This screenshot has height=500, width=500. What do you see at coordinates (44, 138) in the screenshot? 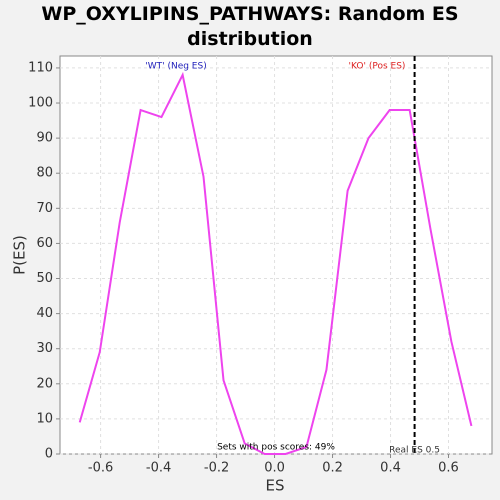
I see `y-tick-label: 90` at bounding box center [44, 138].